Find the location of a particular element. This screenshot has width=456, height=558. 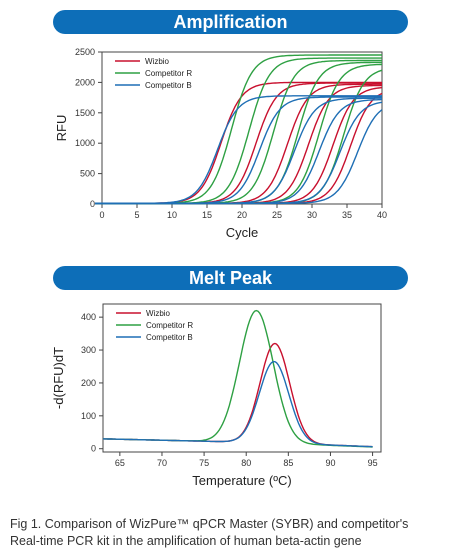

x-tick-label: 10 is located at coordinates (172, 215).